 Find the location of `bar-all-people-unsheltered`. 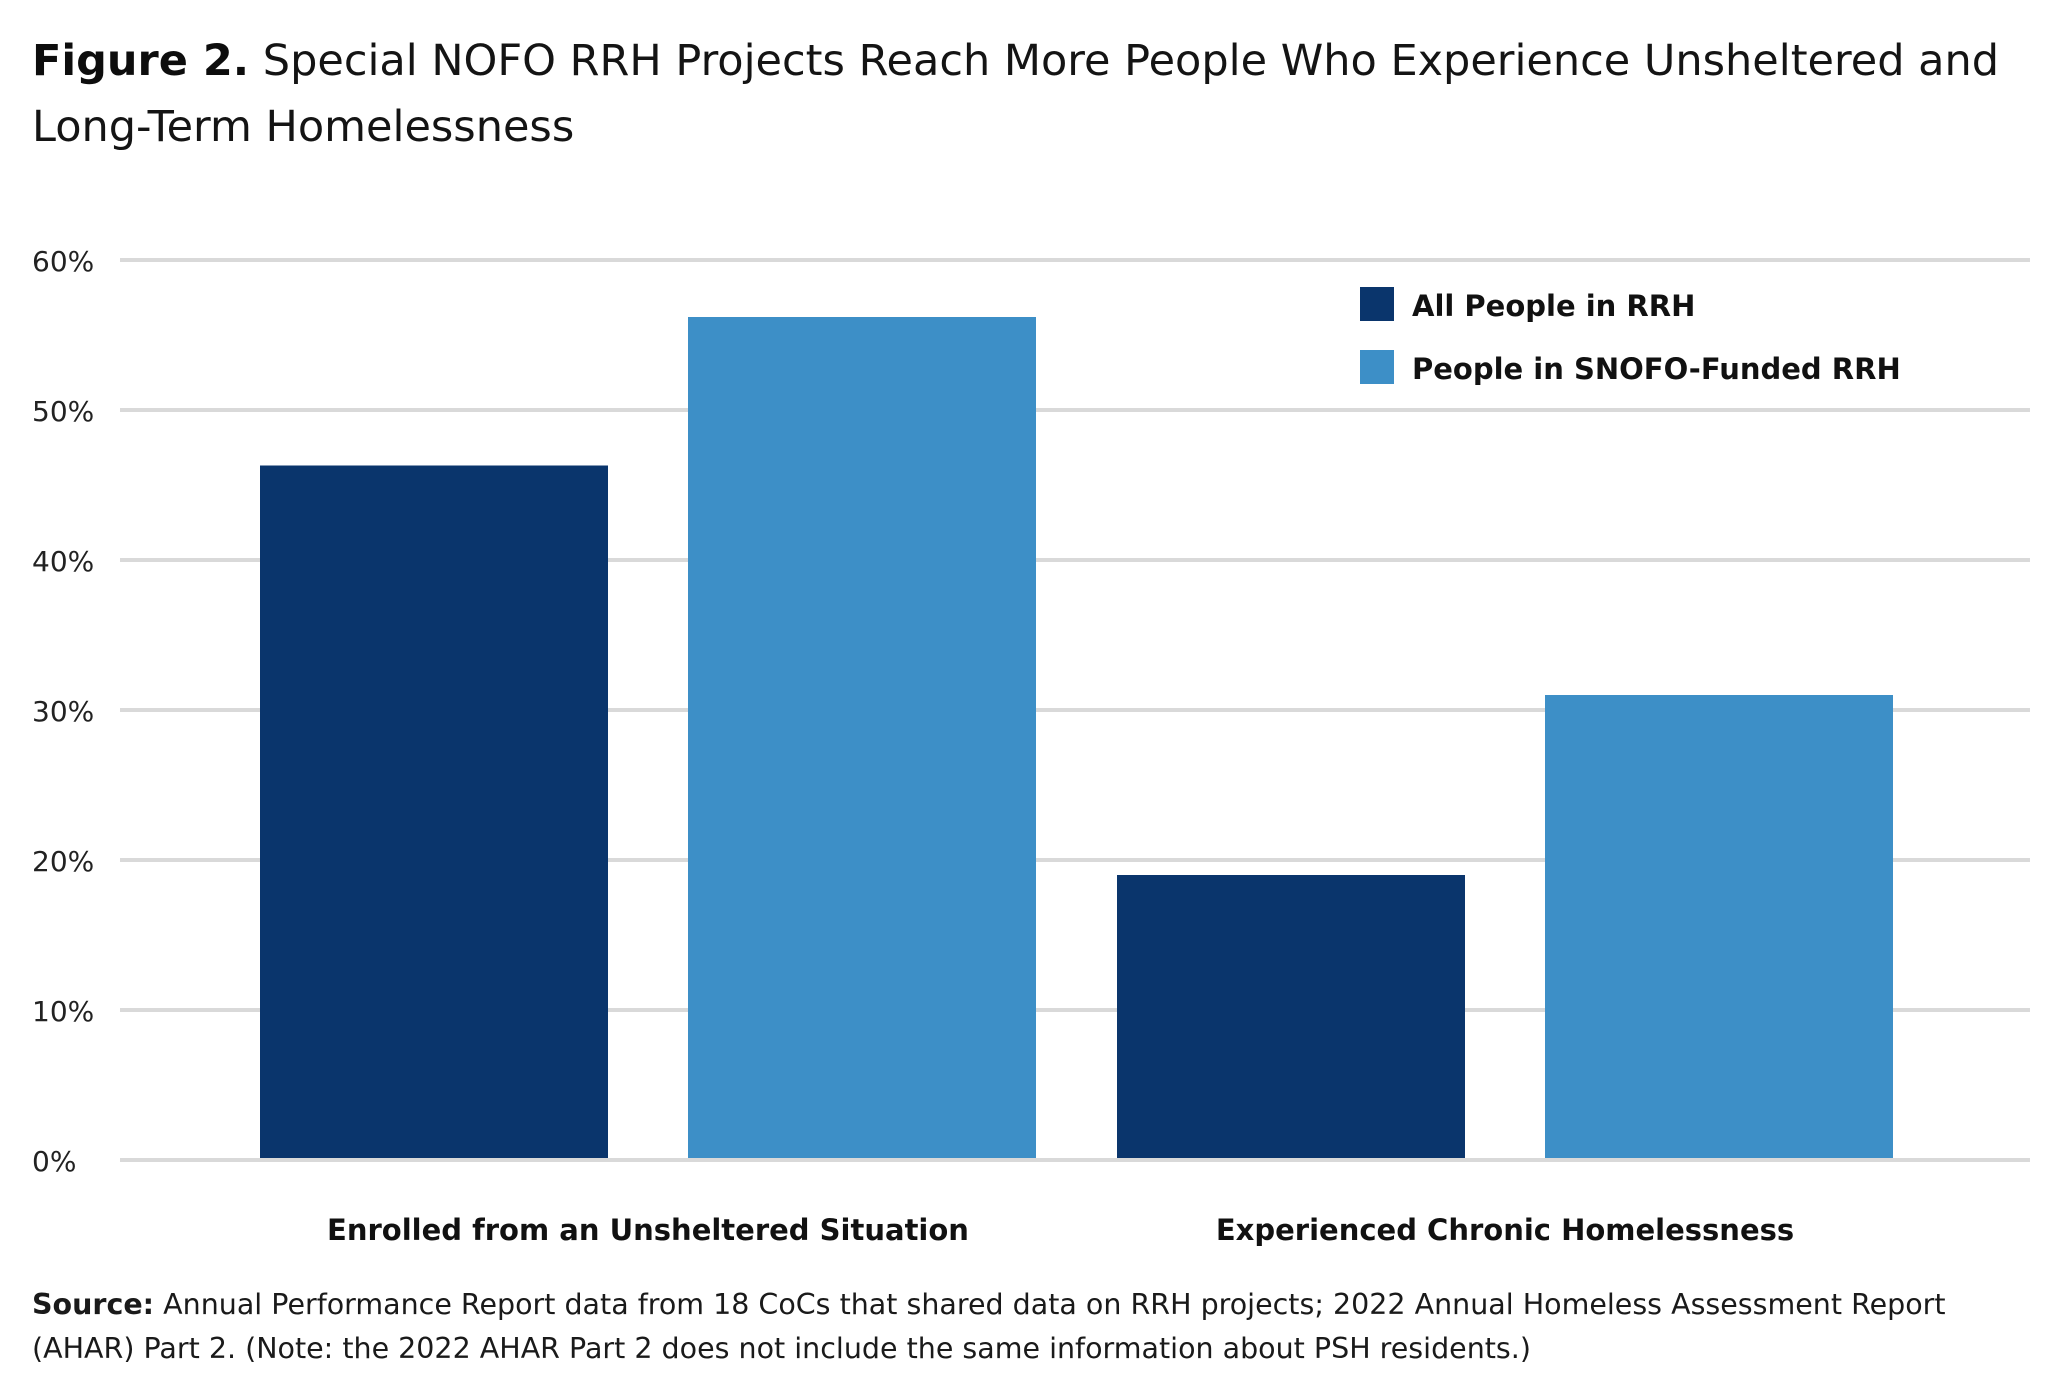

bar-all-people-unsheltered is located at coordinates (434, 811).